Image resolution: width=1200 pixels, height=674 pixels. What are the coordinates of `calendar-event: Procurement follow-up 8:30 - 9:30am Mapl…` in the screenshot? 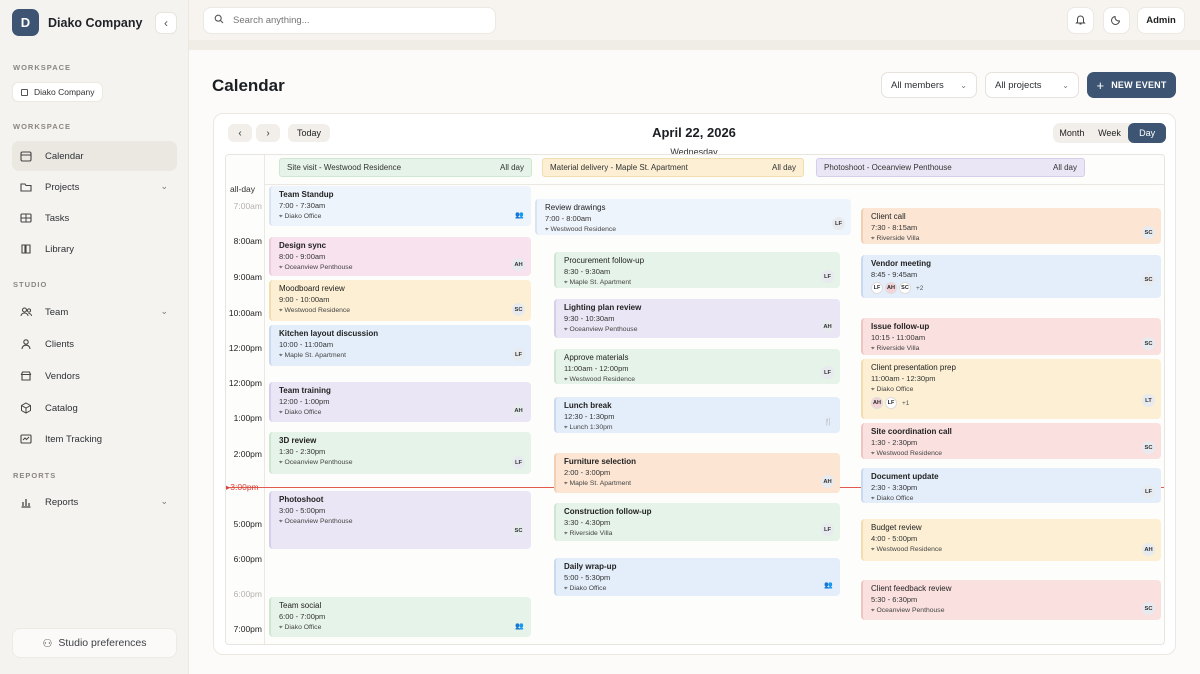 It's located at (697, 270).